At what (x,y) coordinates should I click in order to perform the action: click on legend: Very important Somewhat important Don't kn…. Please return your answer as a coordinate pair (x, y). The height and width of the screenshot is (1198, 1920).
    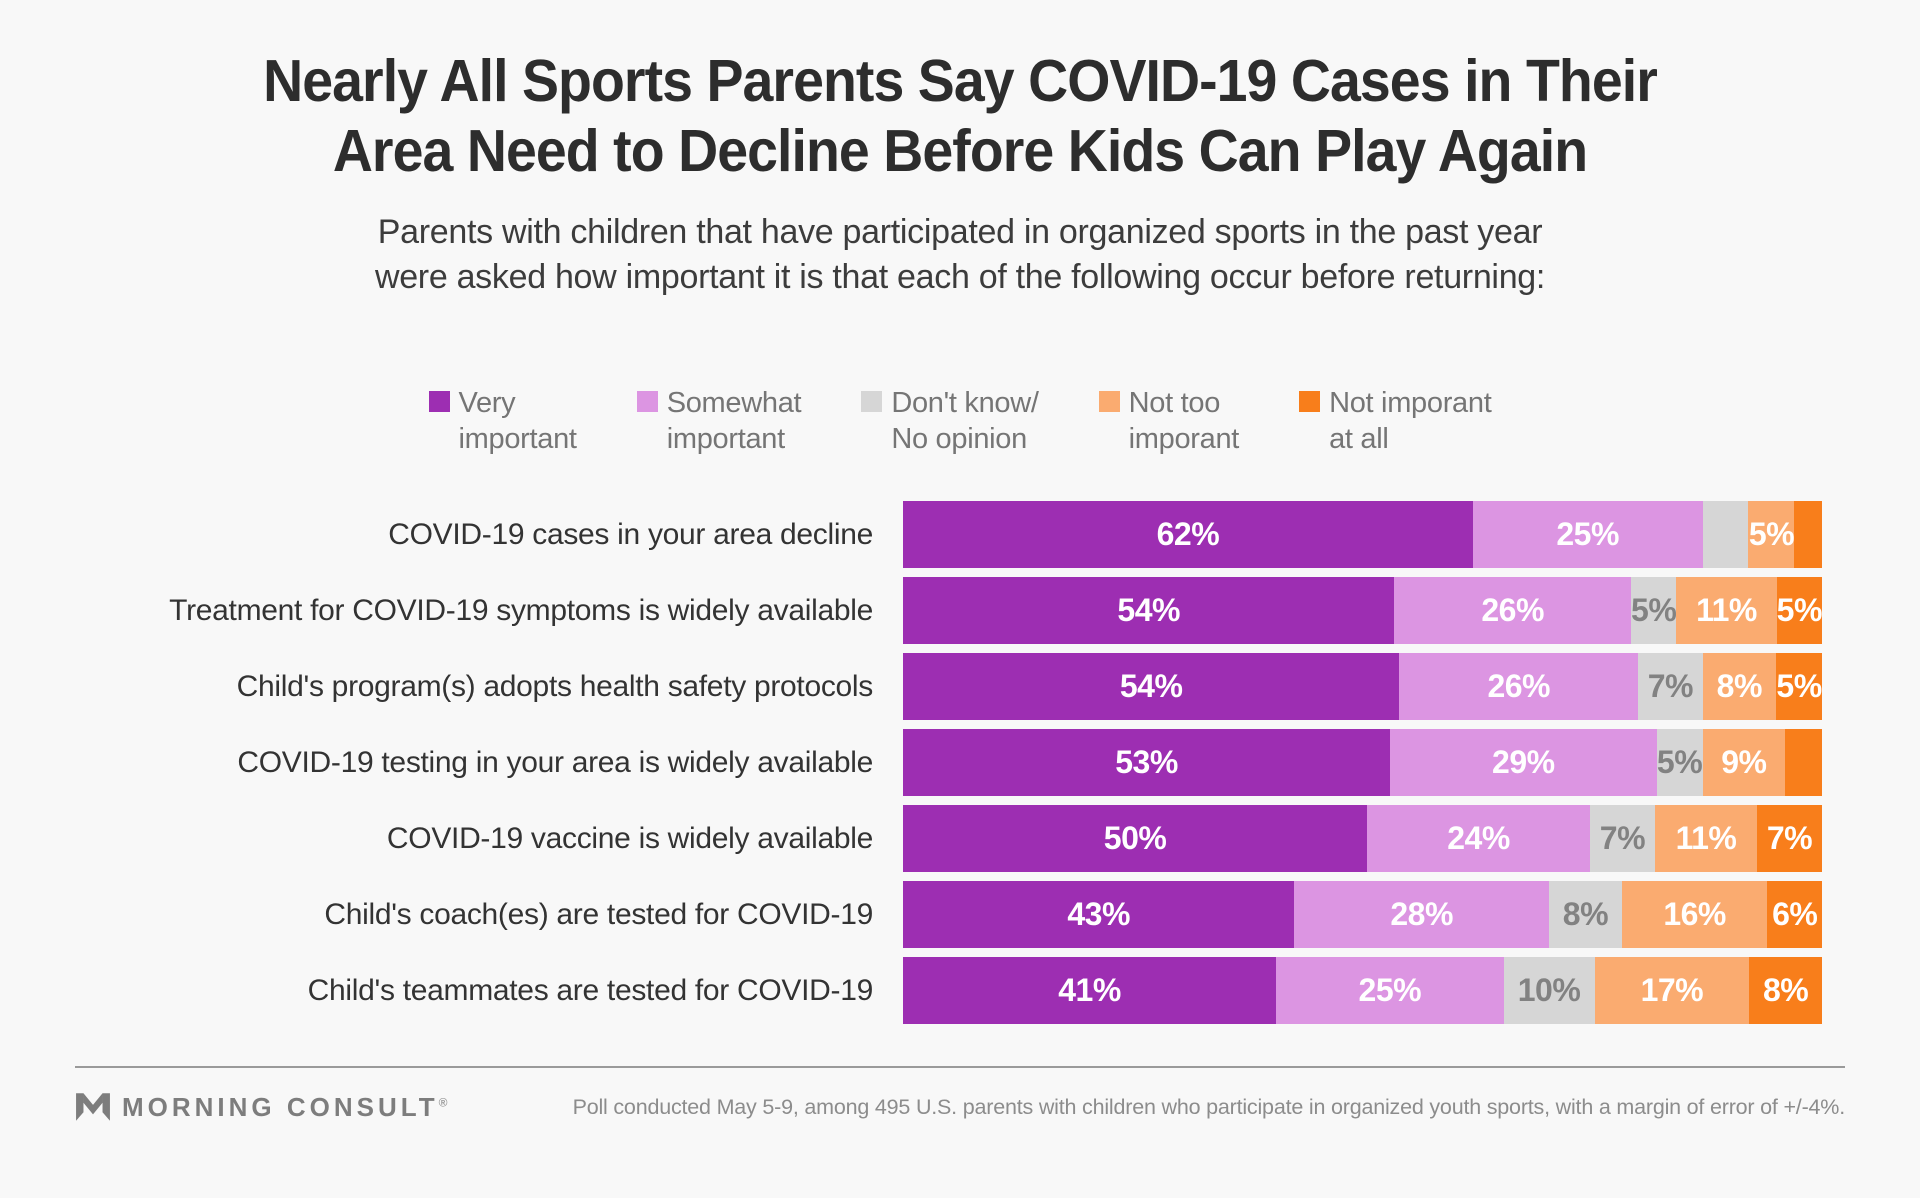
    Looking at the image, I should click on (960, 421).